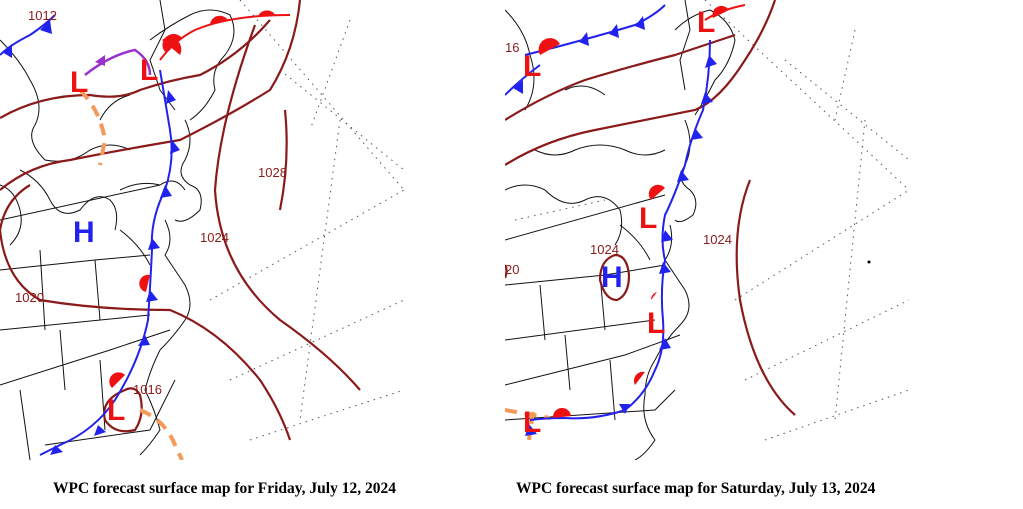 The width and height of the screenshot is (1023, 509). I want to click on warm-front, so click(225, 37).